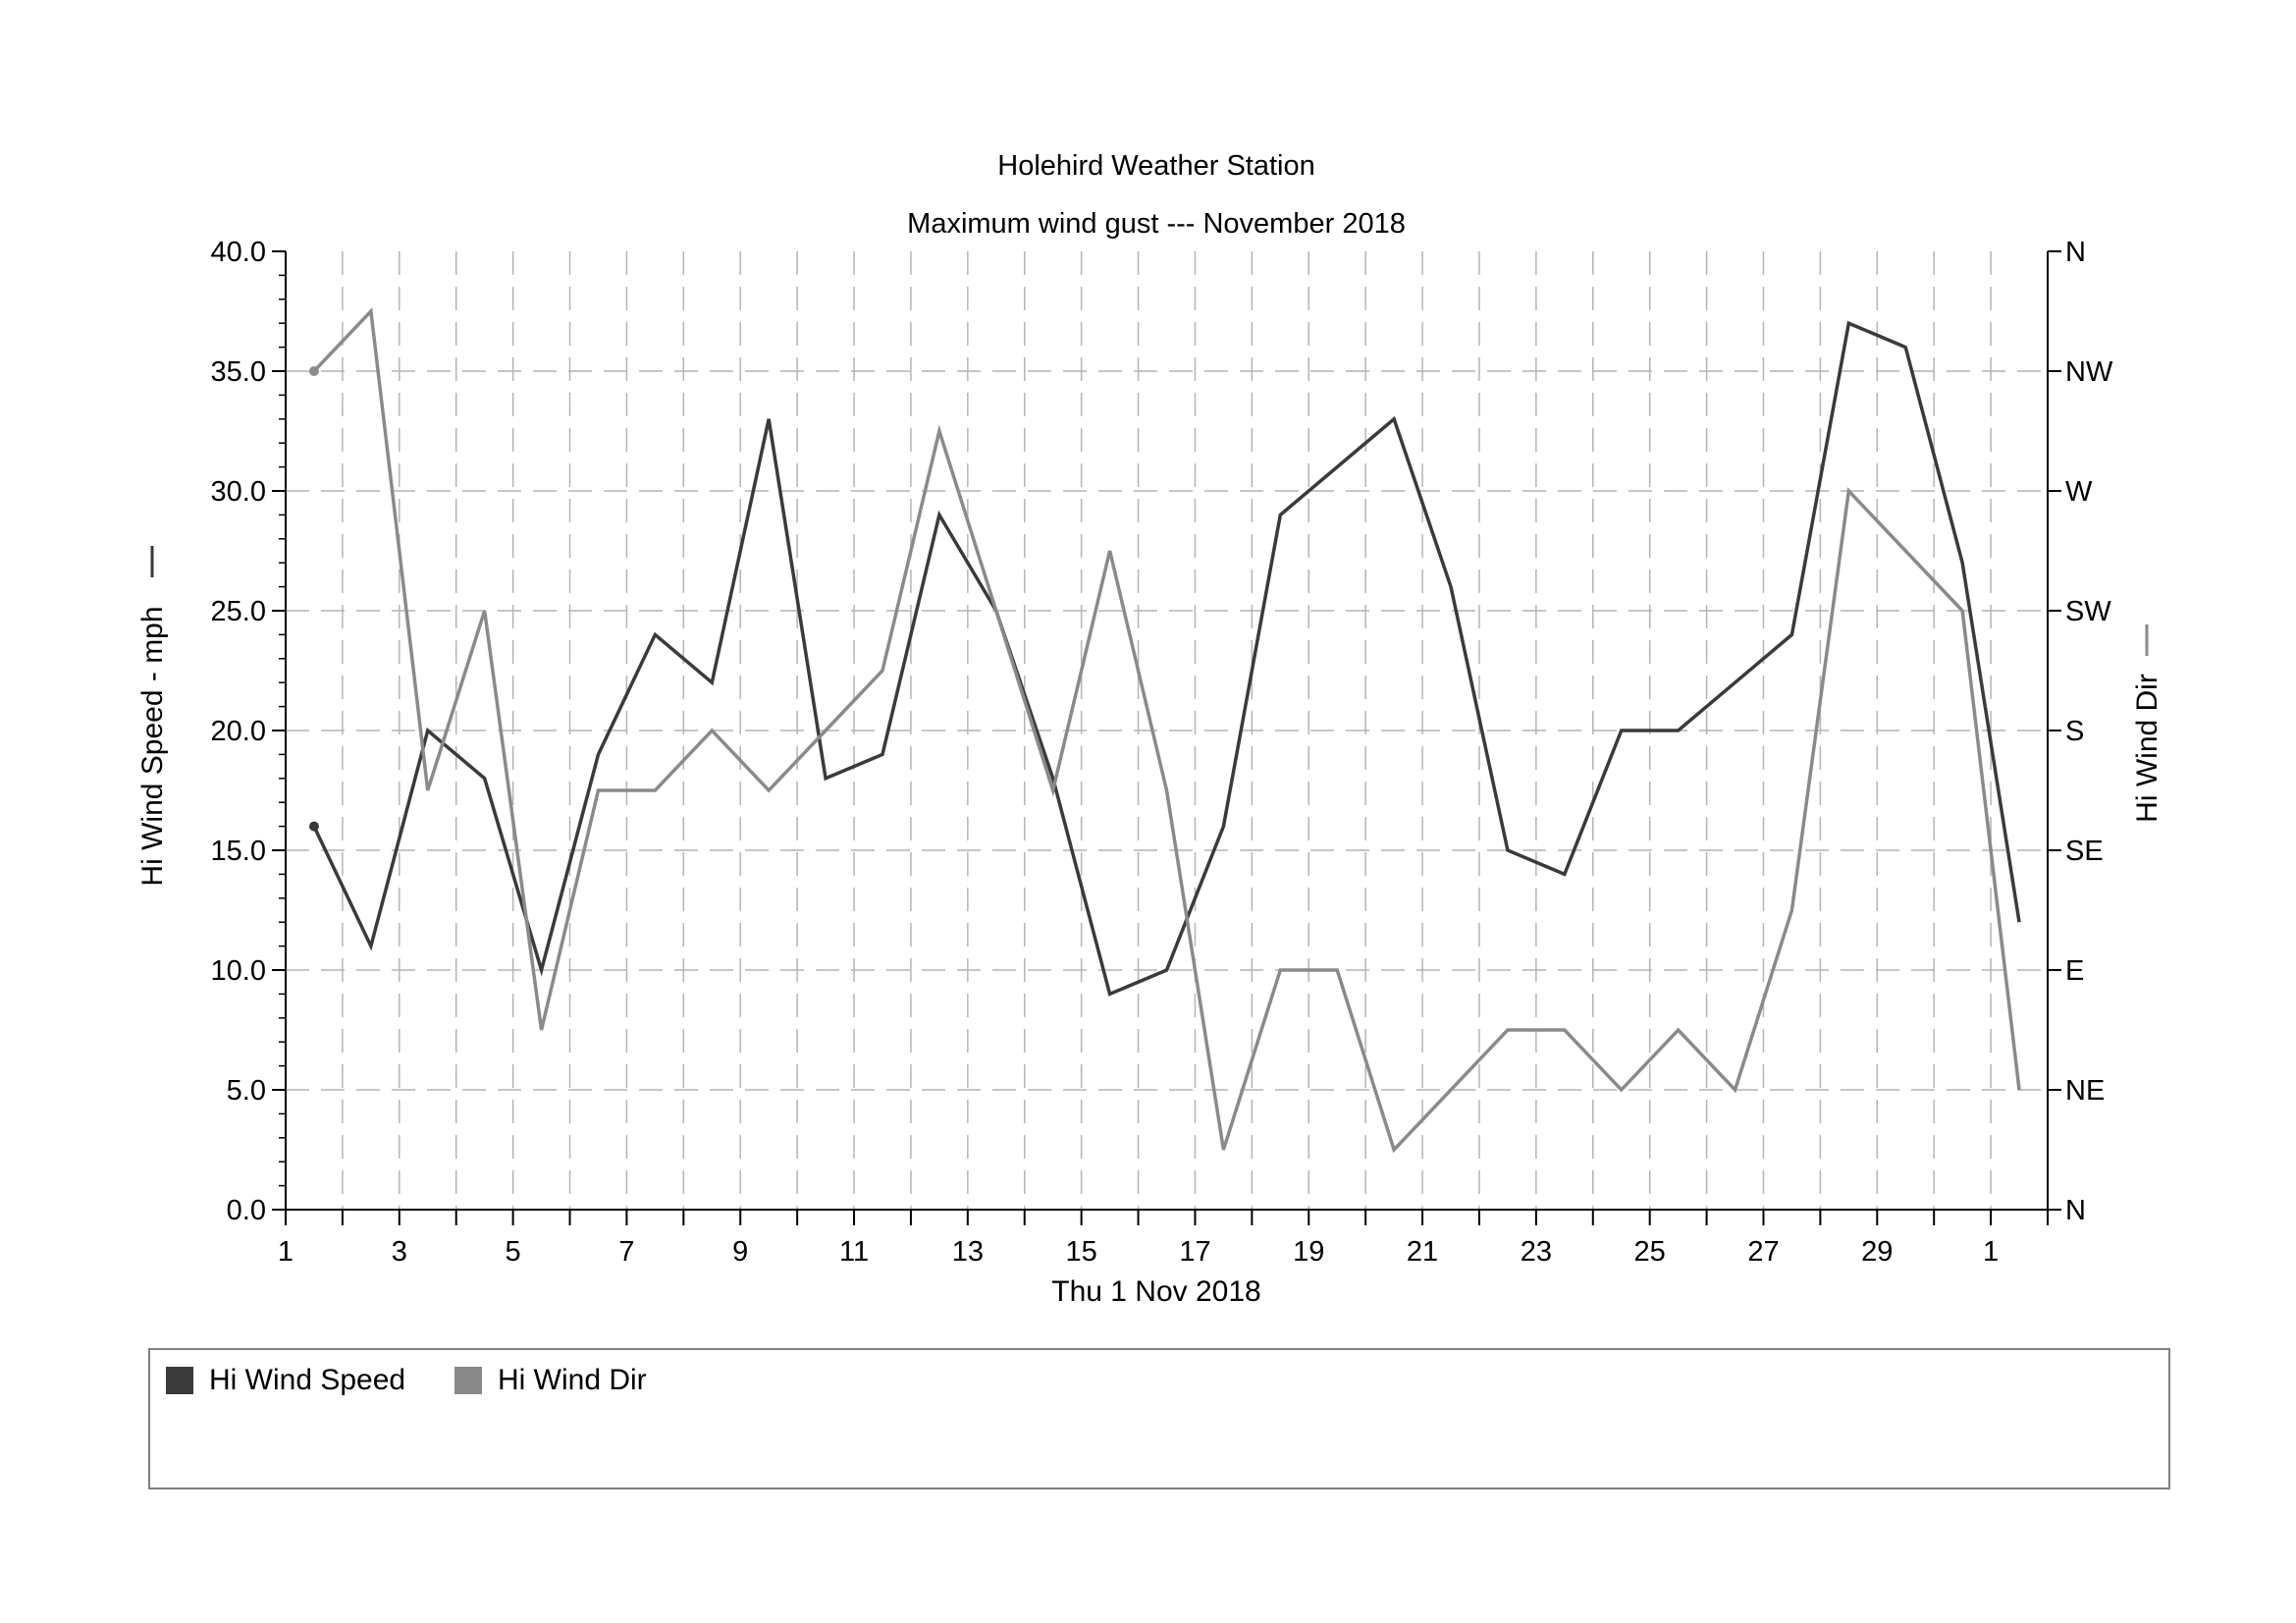  Describe the element at coordinates (468, 1380) in the screenshot. I see `legend-swatch-dir` at that location.